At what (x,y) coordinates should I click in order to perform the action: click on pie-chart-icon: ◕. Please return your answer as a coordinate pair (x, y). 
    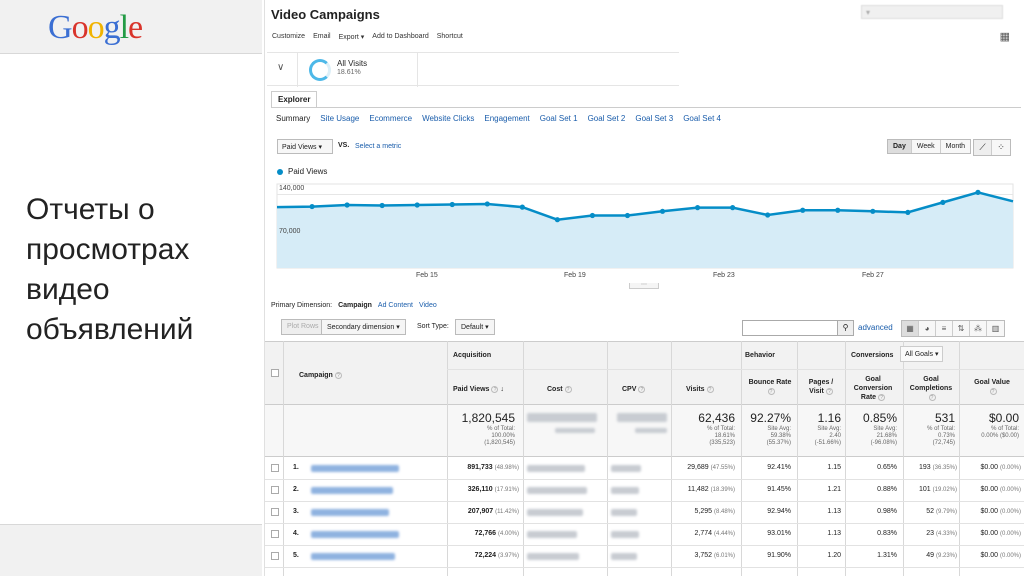
    Looking at the image, I should click on (927, 328).